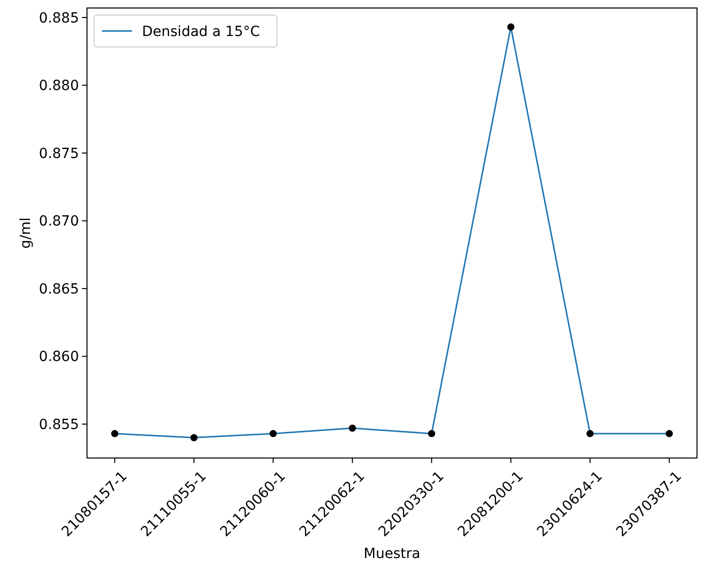 The image size is (710, 566). Describe the element at coordinates (392, 554) in the screenshot. I see `x-axis-title: Muestra` at that location.